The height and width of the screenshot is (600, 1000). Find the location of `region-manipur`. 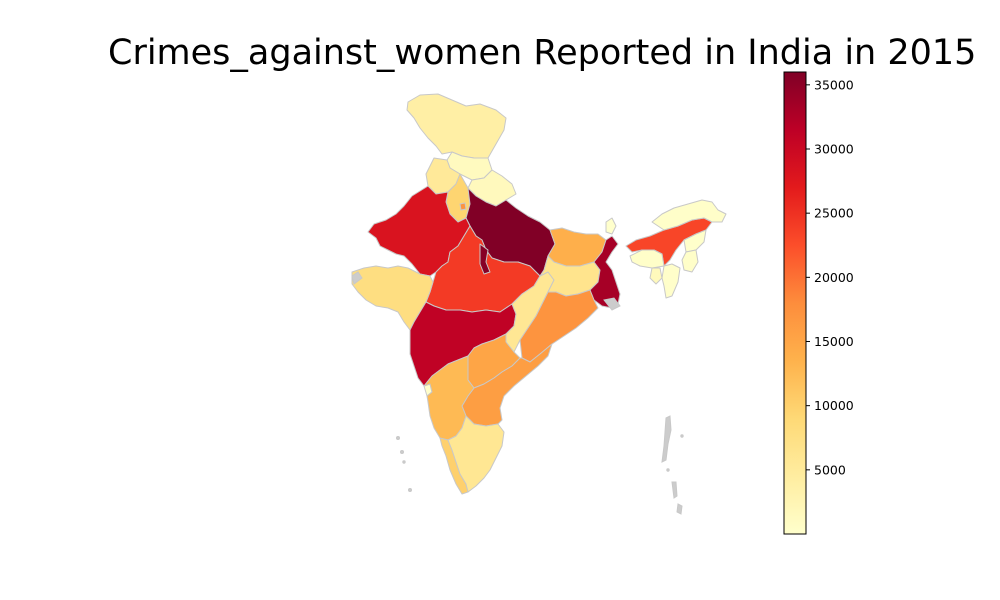

region-manipur is located at coordinates (690, 261).